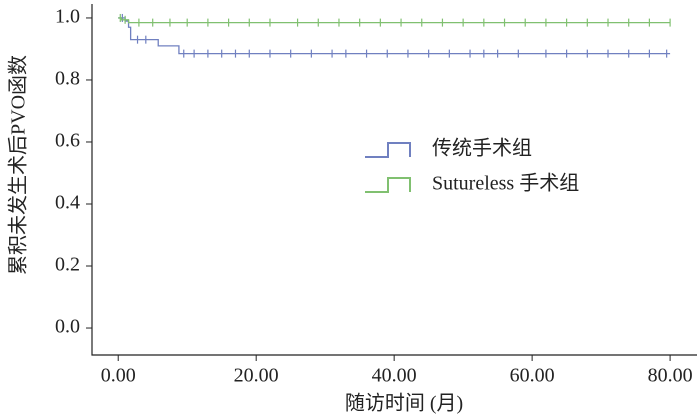 The width and height of the screenshot is (700, 419). I want to click on x-tick-label: 80.00, so click(670, 376).